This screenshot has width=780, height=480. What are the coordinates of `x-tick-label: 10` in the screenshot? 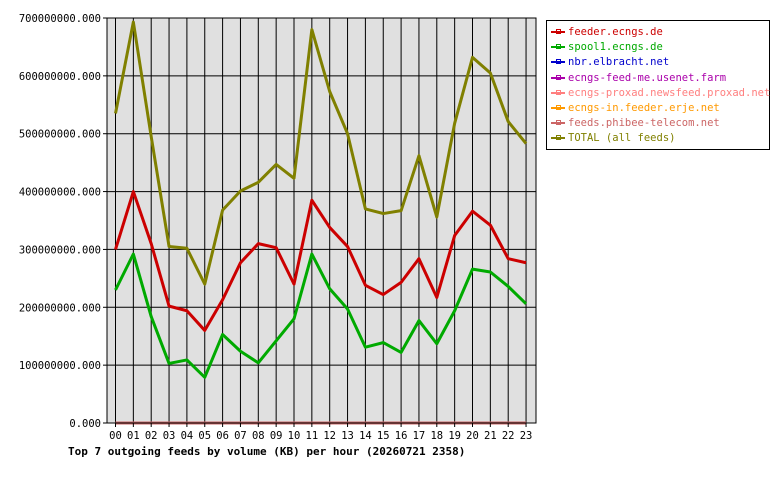 It's located at (294, 436).